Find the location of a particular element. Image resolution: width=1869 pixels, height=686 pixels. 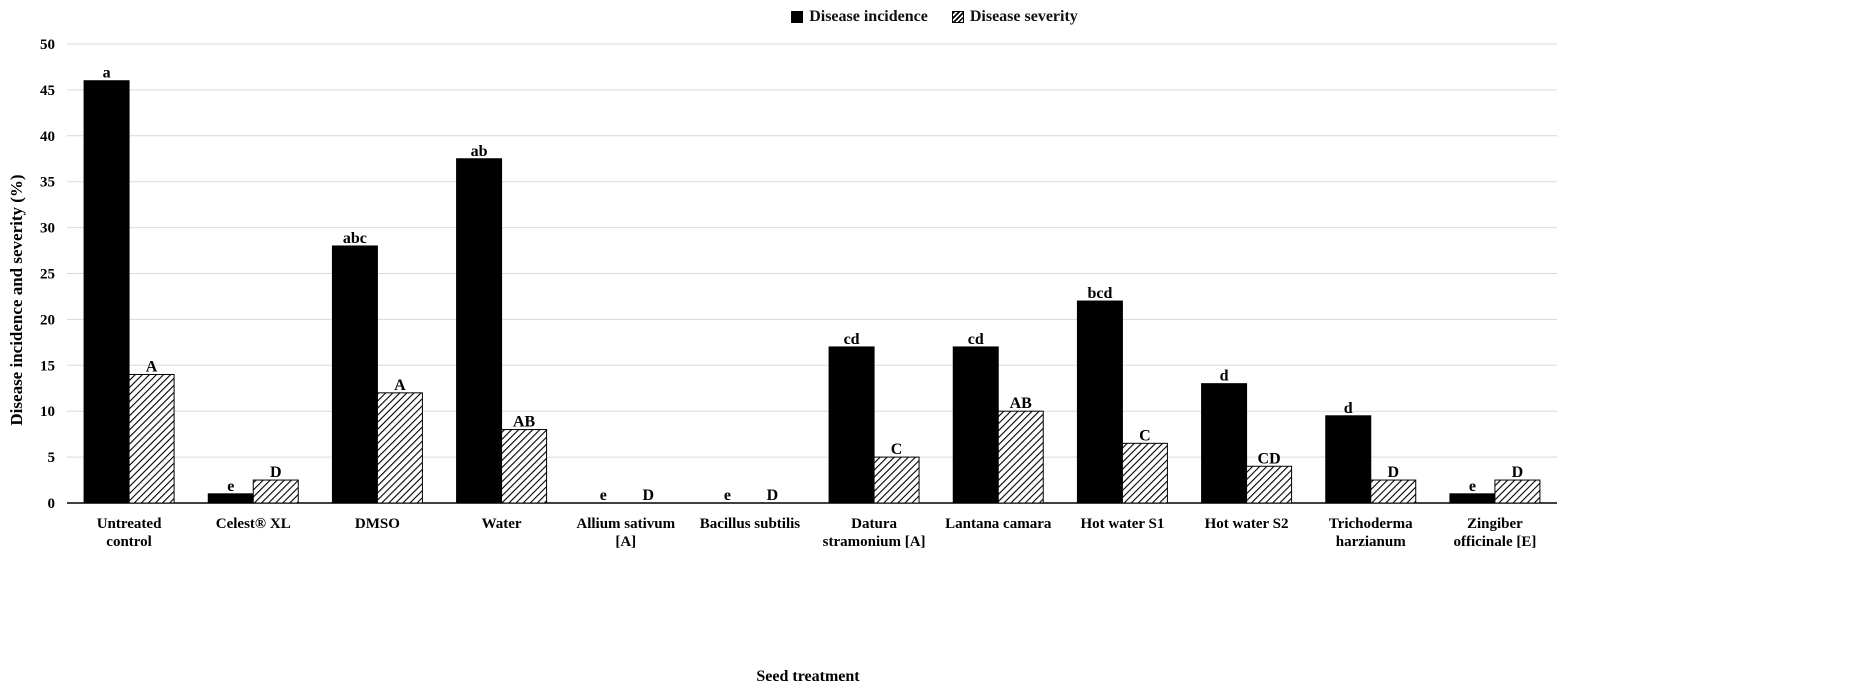

x-tick-label: Untreated control is located at coordinates (129, 533).